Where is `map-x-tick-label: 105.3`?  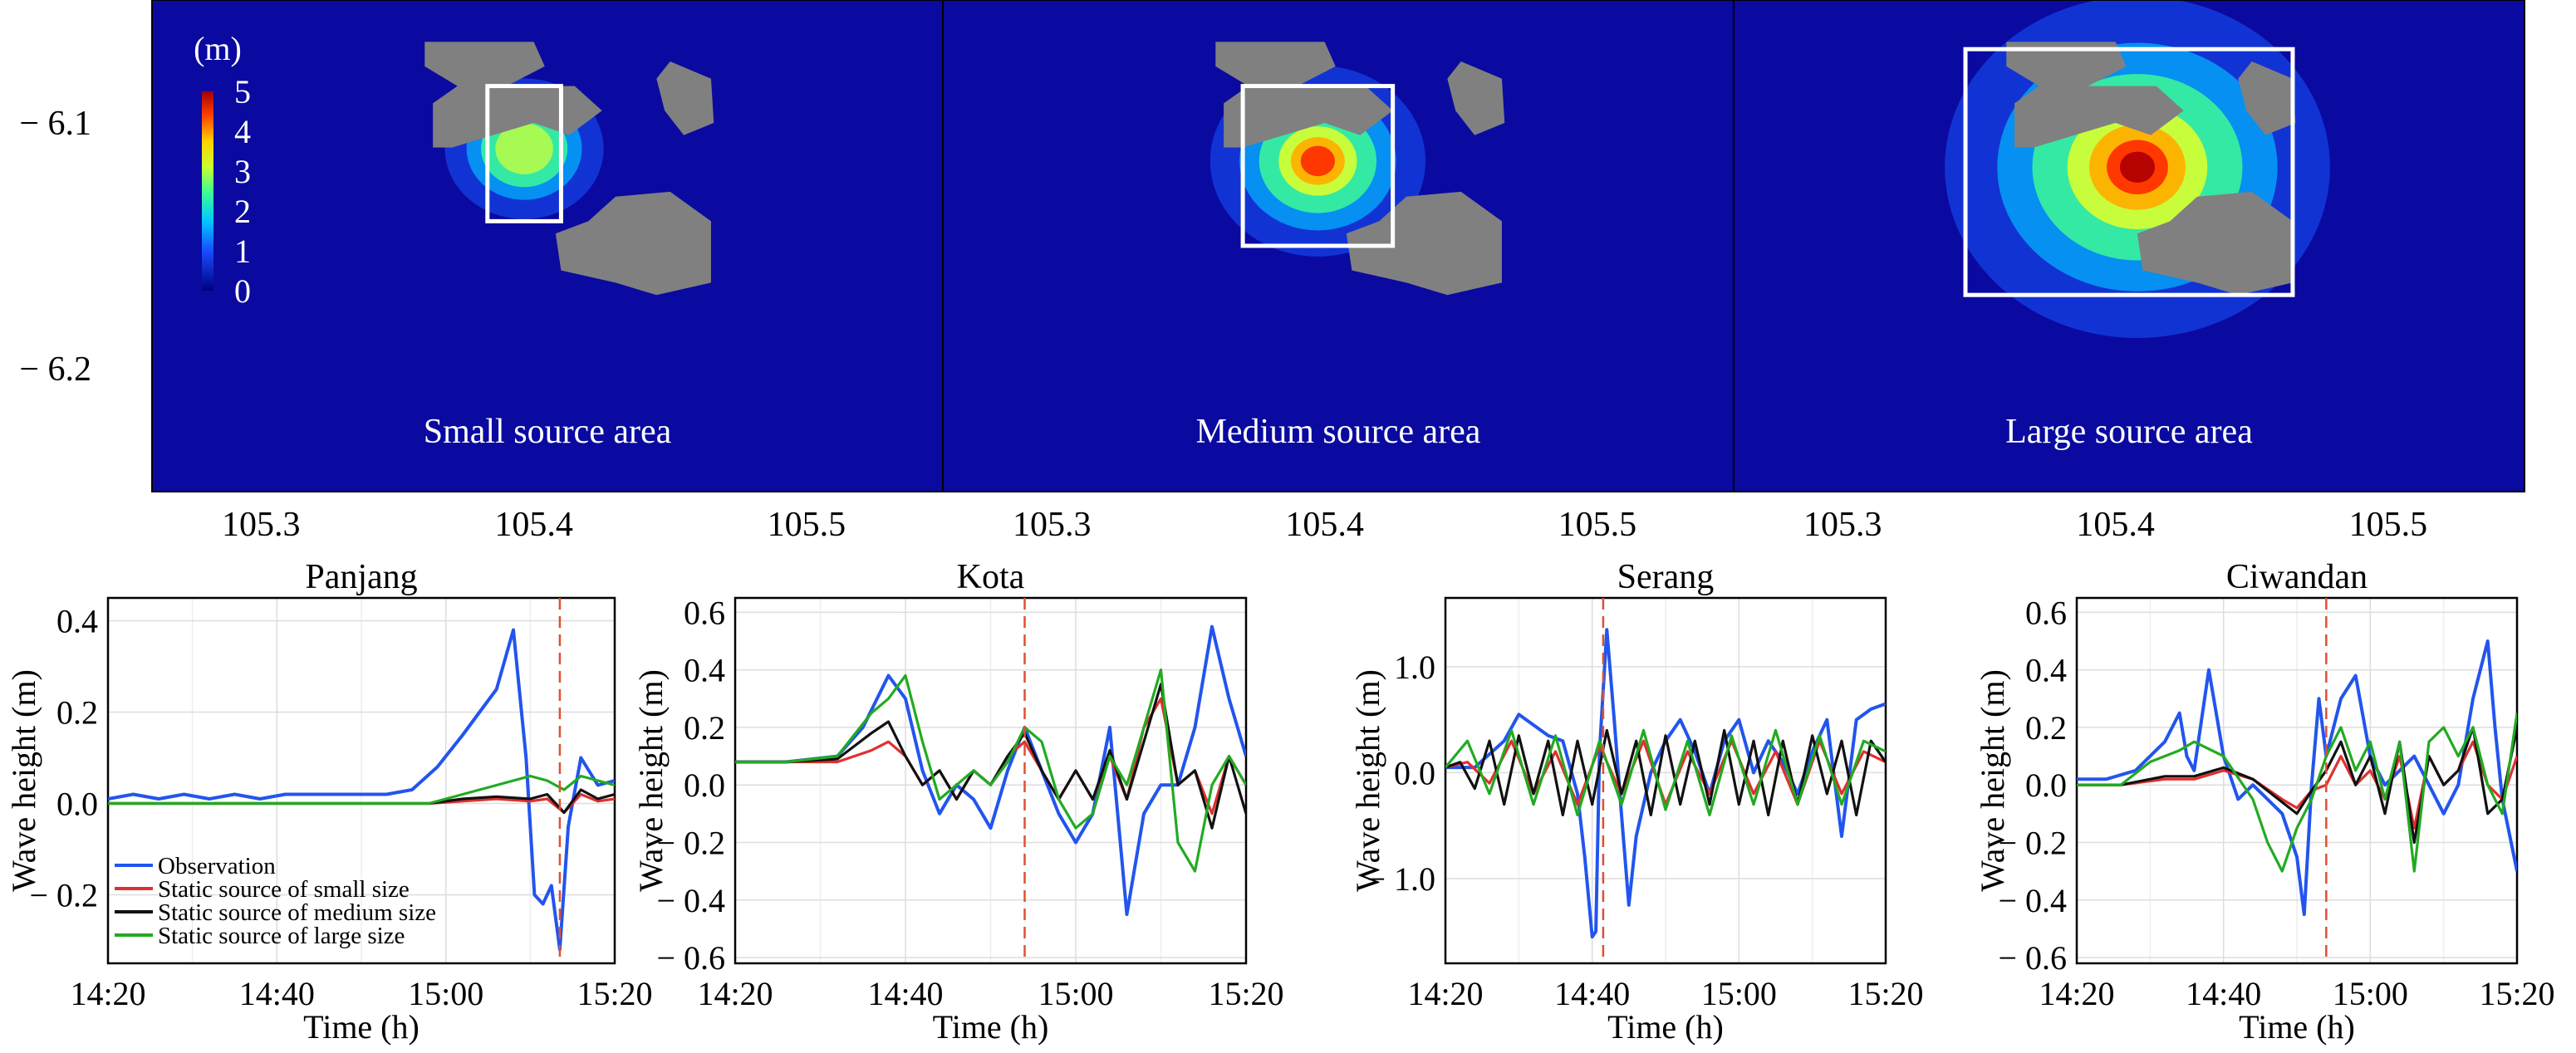 map-x-tick-label: 105.3 is located at coordinates (1842, 525).